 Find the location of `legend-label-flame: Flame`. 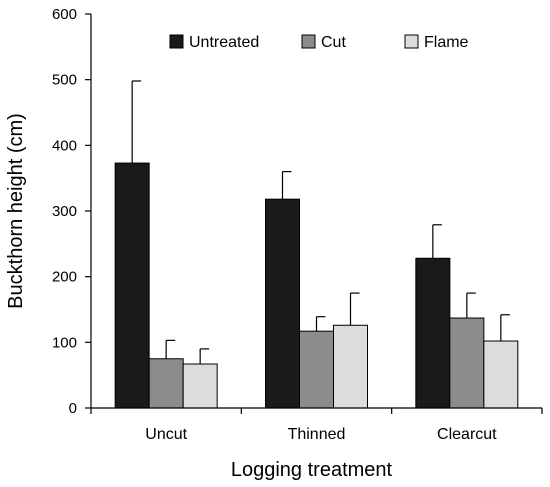

legend-label-flame: Flame is located at coordinates (446, 42).